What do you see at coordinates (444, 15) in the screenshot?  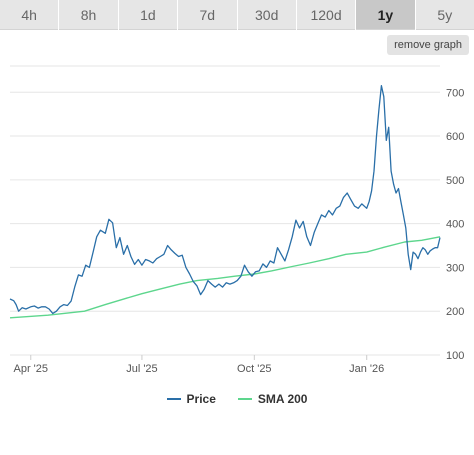 I see `tab-5y: 5y` at bounding box center [444, 15].